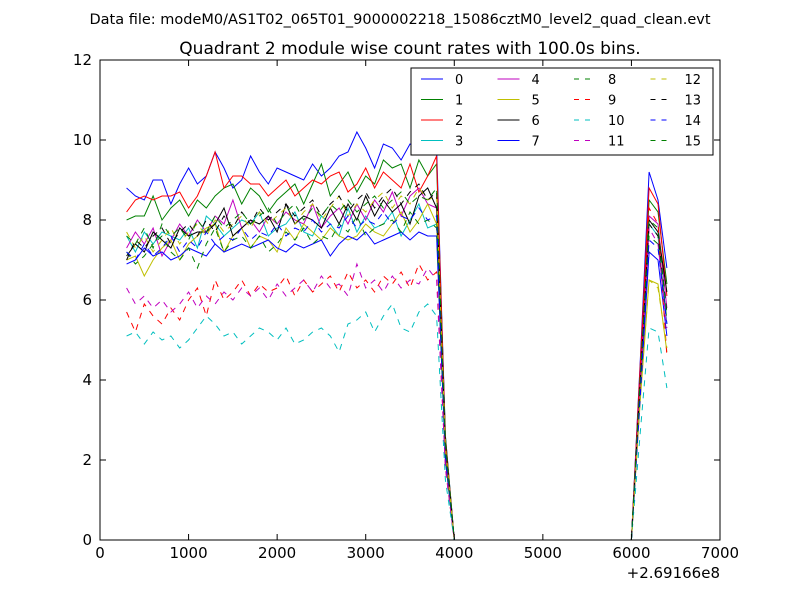  What do you see at coordinates (459, 101) in the screenshot?
I see `legend-label-1: 1` at bounding box center [459, 101].